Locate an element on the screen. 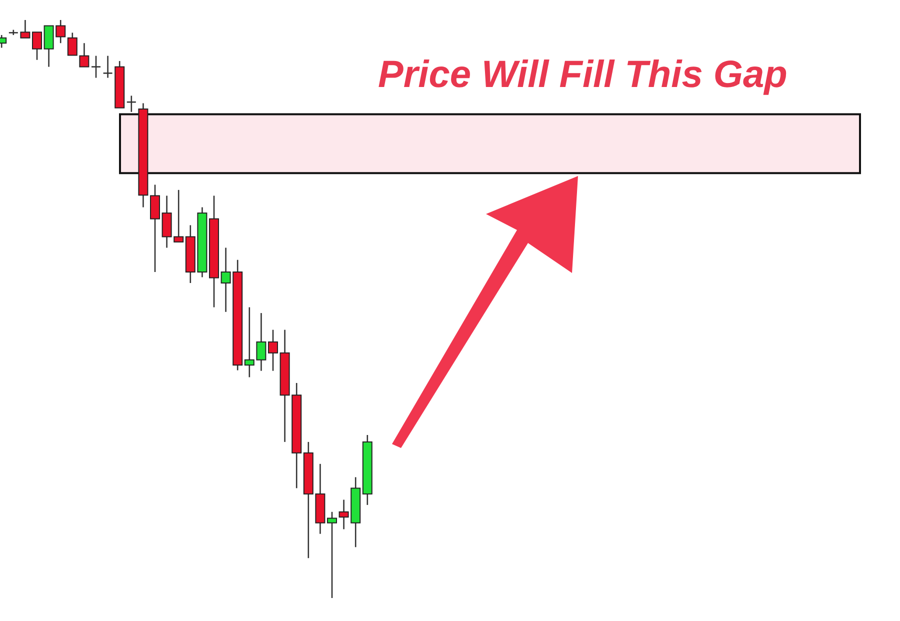 This screenshot has height=621, width=900. text: Price Will Fill This Gap is located at coordinates (583, 75).